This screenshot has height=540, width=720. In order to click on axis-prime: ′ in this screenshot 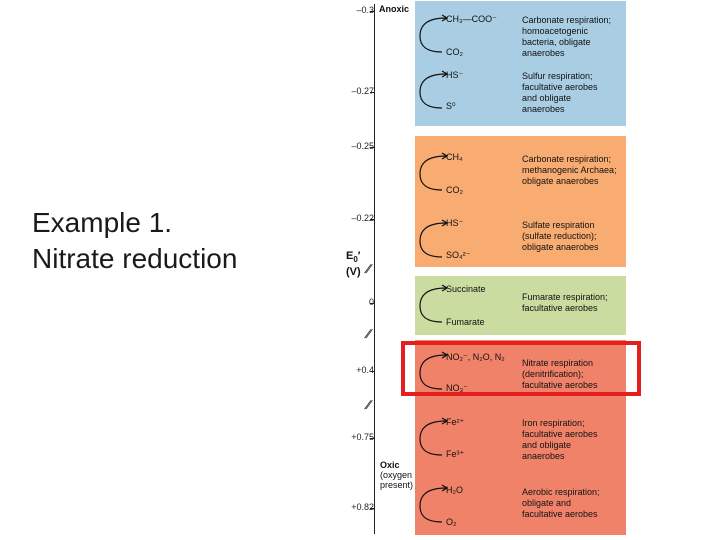, I will do `click(359, 256)`.